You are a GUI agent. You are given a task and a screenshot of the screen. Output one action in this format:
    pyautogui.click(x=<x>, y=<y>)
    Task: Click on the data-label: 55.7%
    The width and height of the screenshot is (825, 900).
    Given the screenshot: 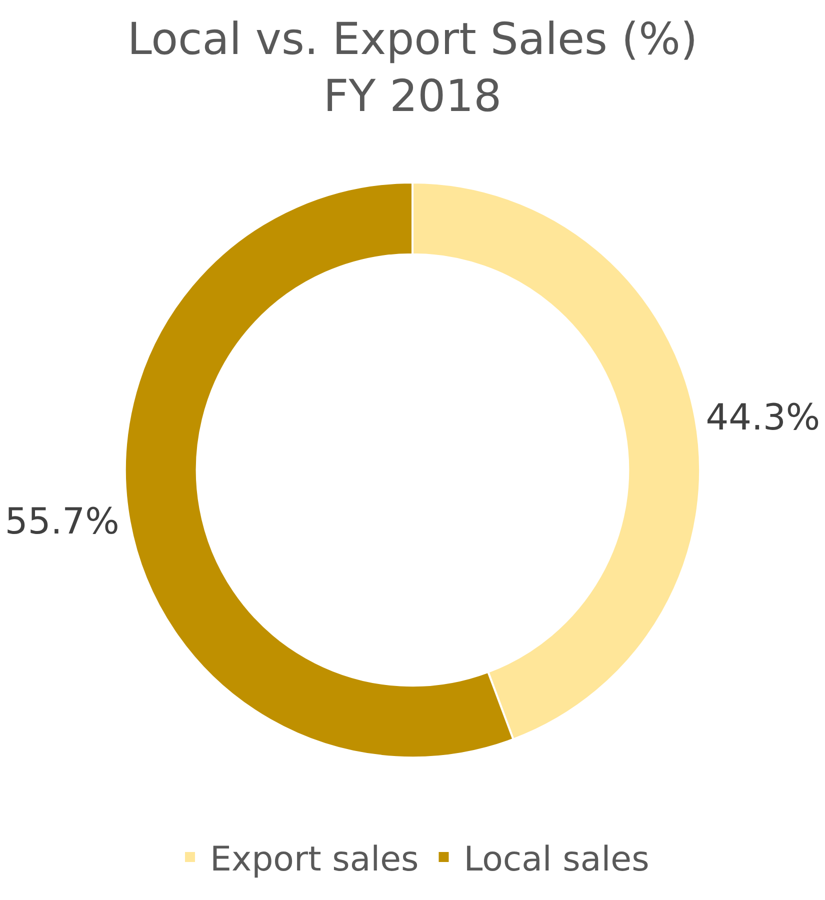 What is the action you would take?
    pyautogui.click(x=62, y=521)
    